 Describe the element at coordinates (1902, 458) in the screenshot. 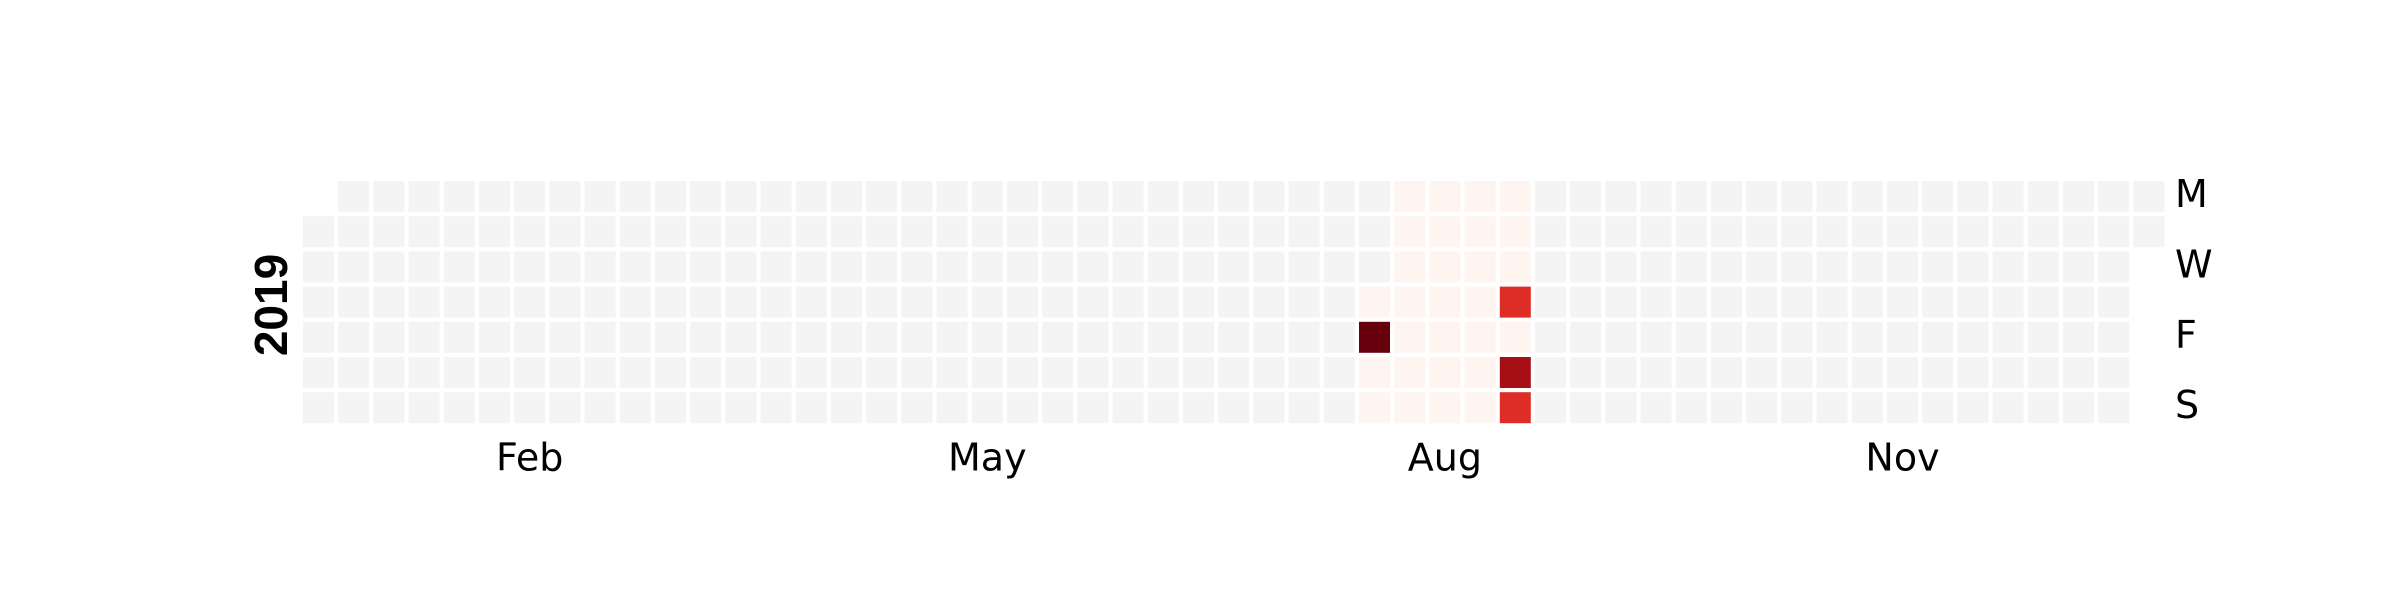

I see `x-tick-label: Nov` at that location.